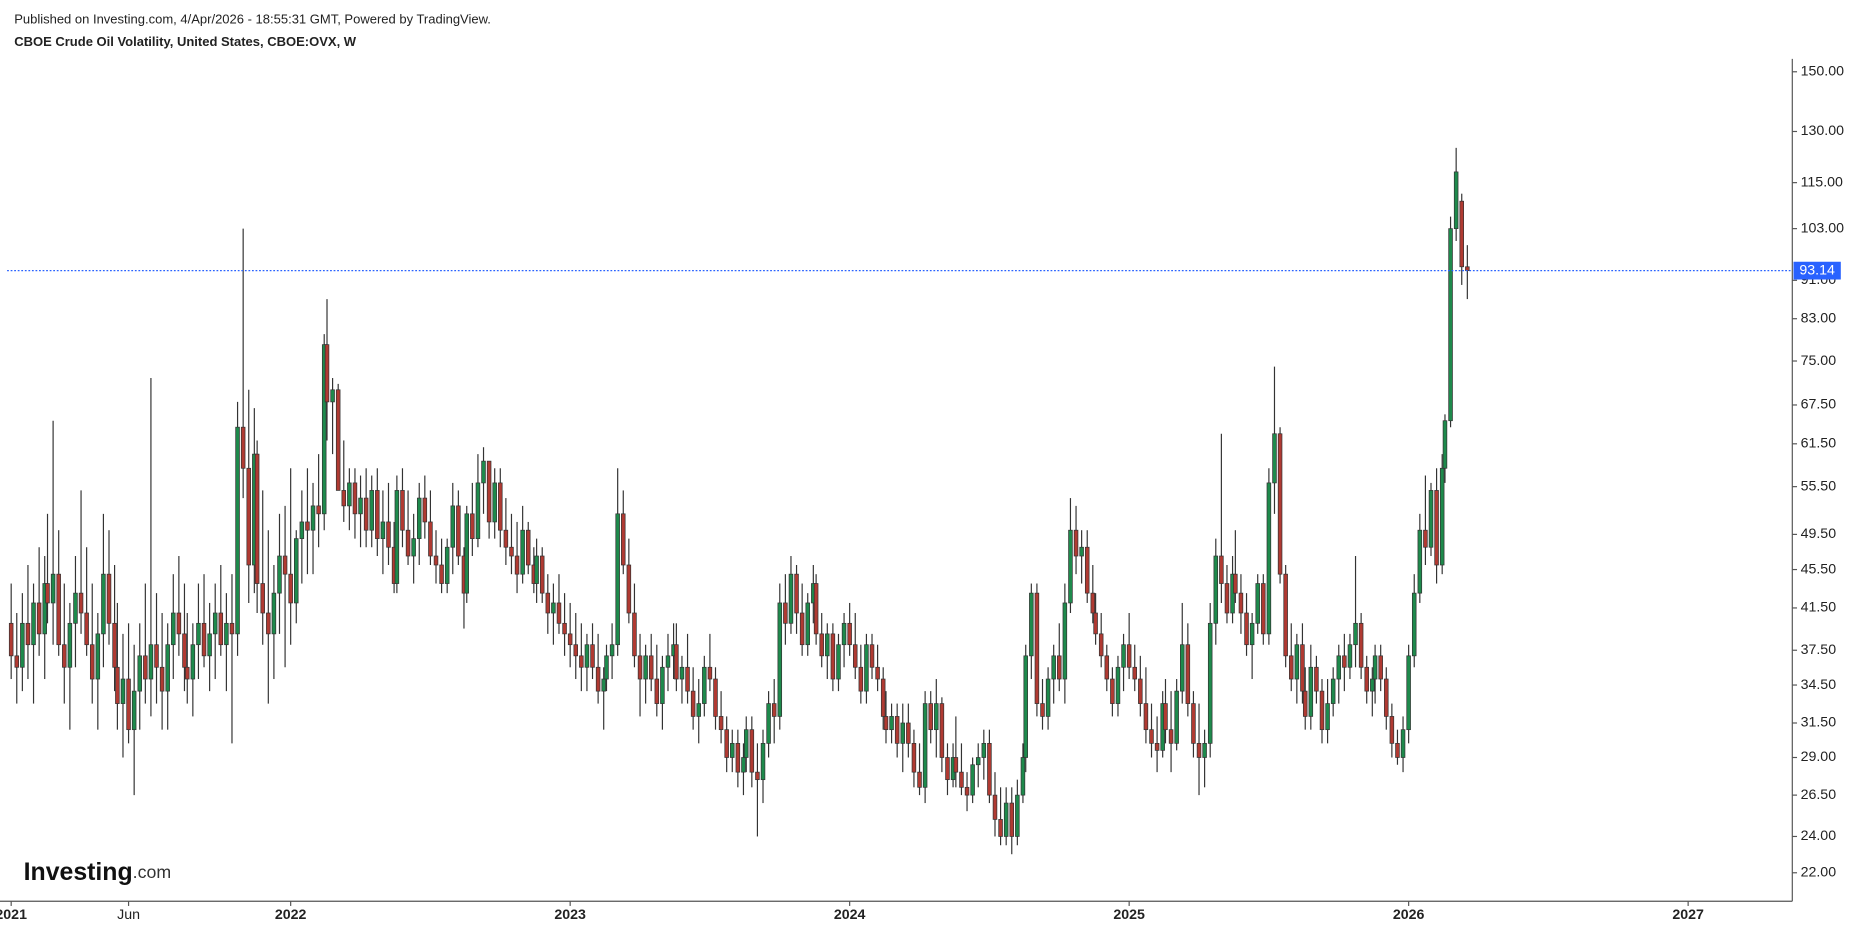 The image size is (1855, 927). I want to click on logo-suffix: .com, so click(152, 872).